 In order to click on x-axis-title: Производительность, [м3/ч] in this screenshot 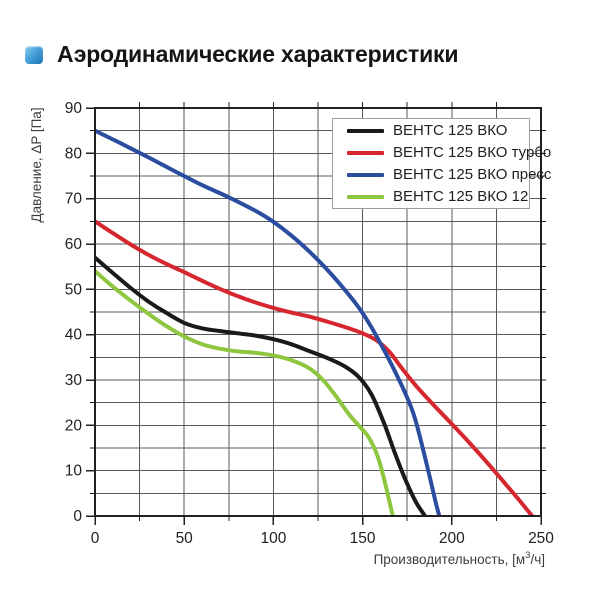, I will do `click(459, 558)`.